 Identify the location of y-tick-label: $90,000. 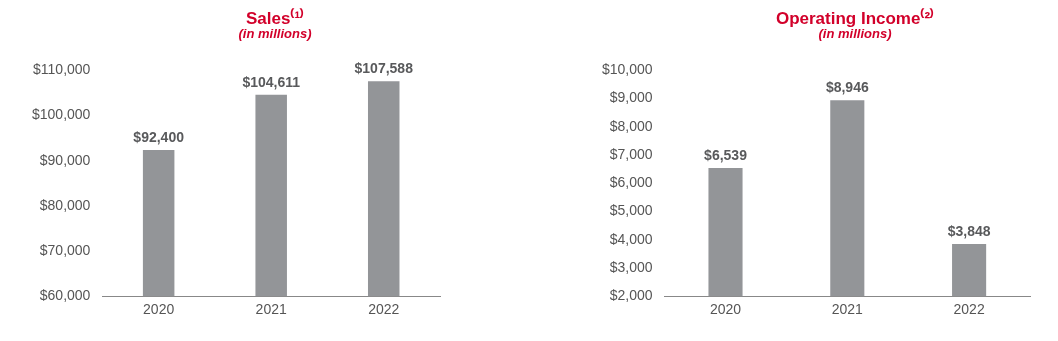
(65, 159).